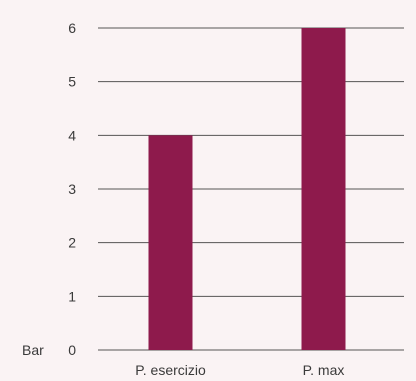  Describe the element at coordinates (72, 135) in the screenshot. I see `y-tick-label: 4` at that location.